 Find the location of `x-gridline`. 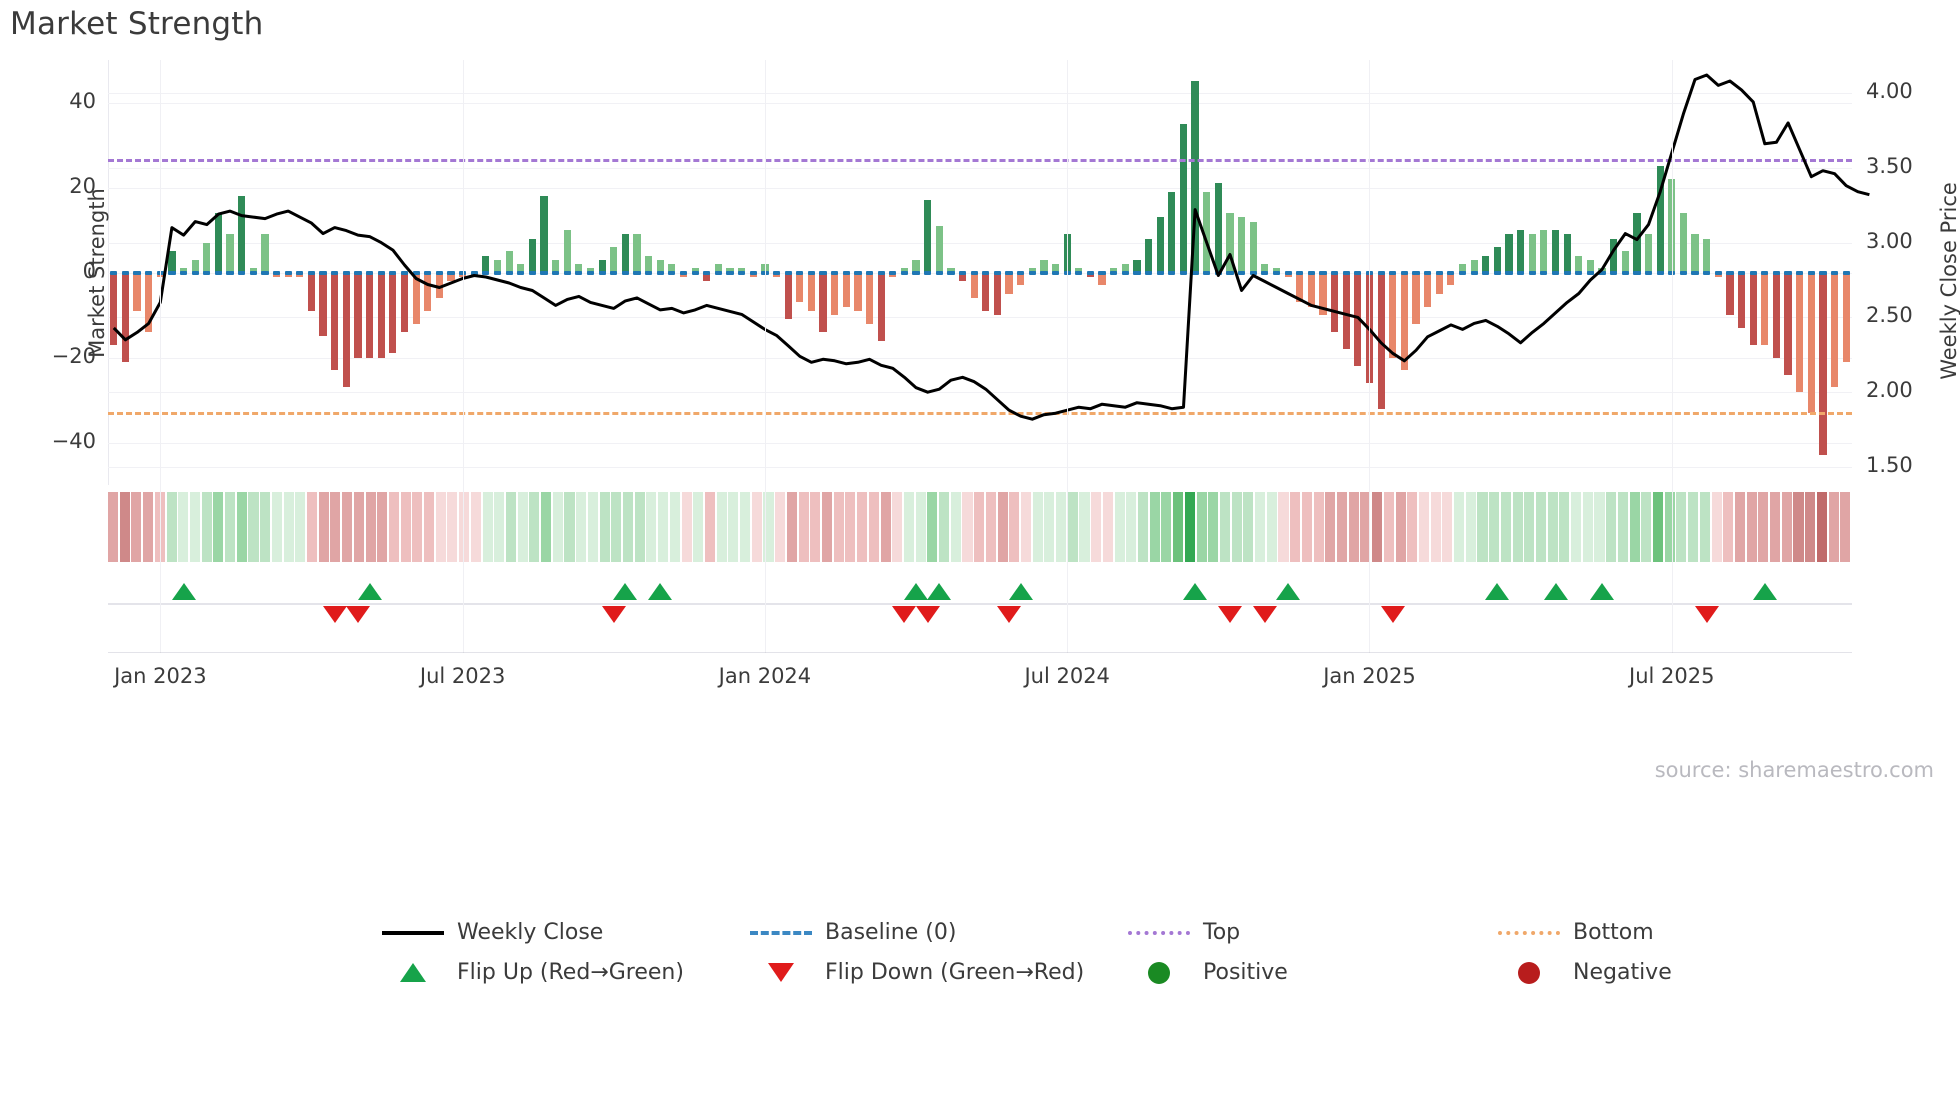

x-gridline is located at coordinates (1370, 356).